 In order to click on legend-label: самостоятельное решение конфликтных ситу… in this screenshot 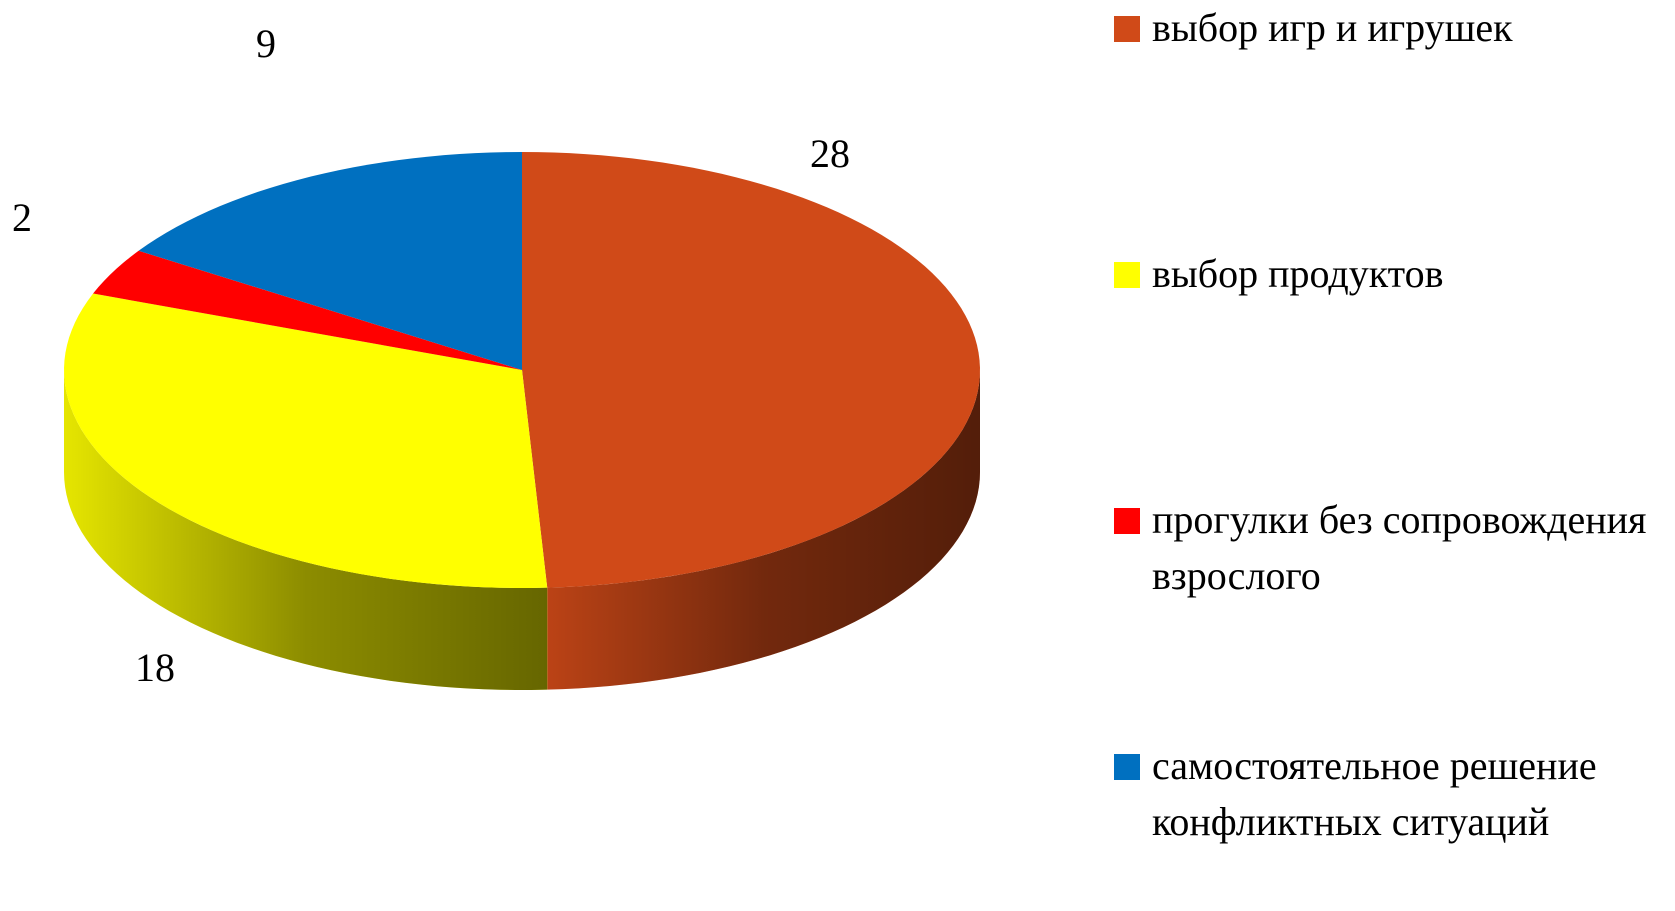, I will do `click(1374, 793)`.